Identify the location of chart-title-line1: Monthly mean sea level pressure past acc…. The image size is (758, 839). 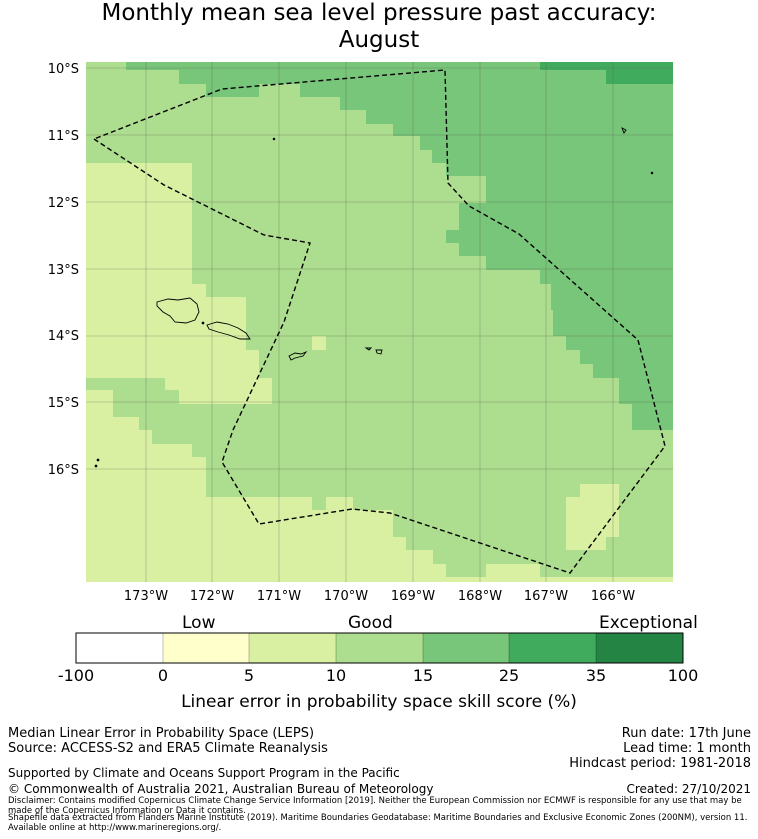
(379, 13).